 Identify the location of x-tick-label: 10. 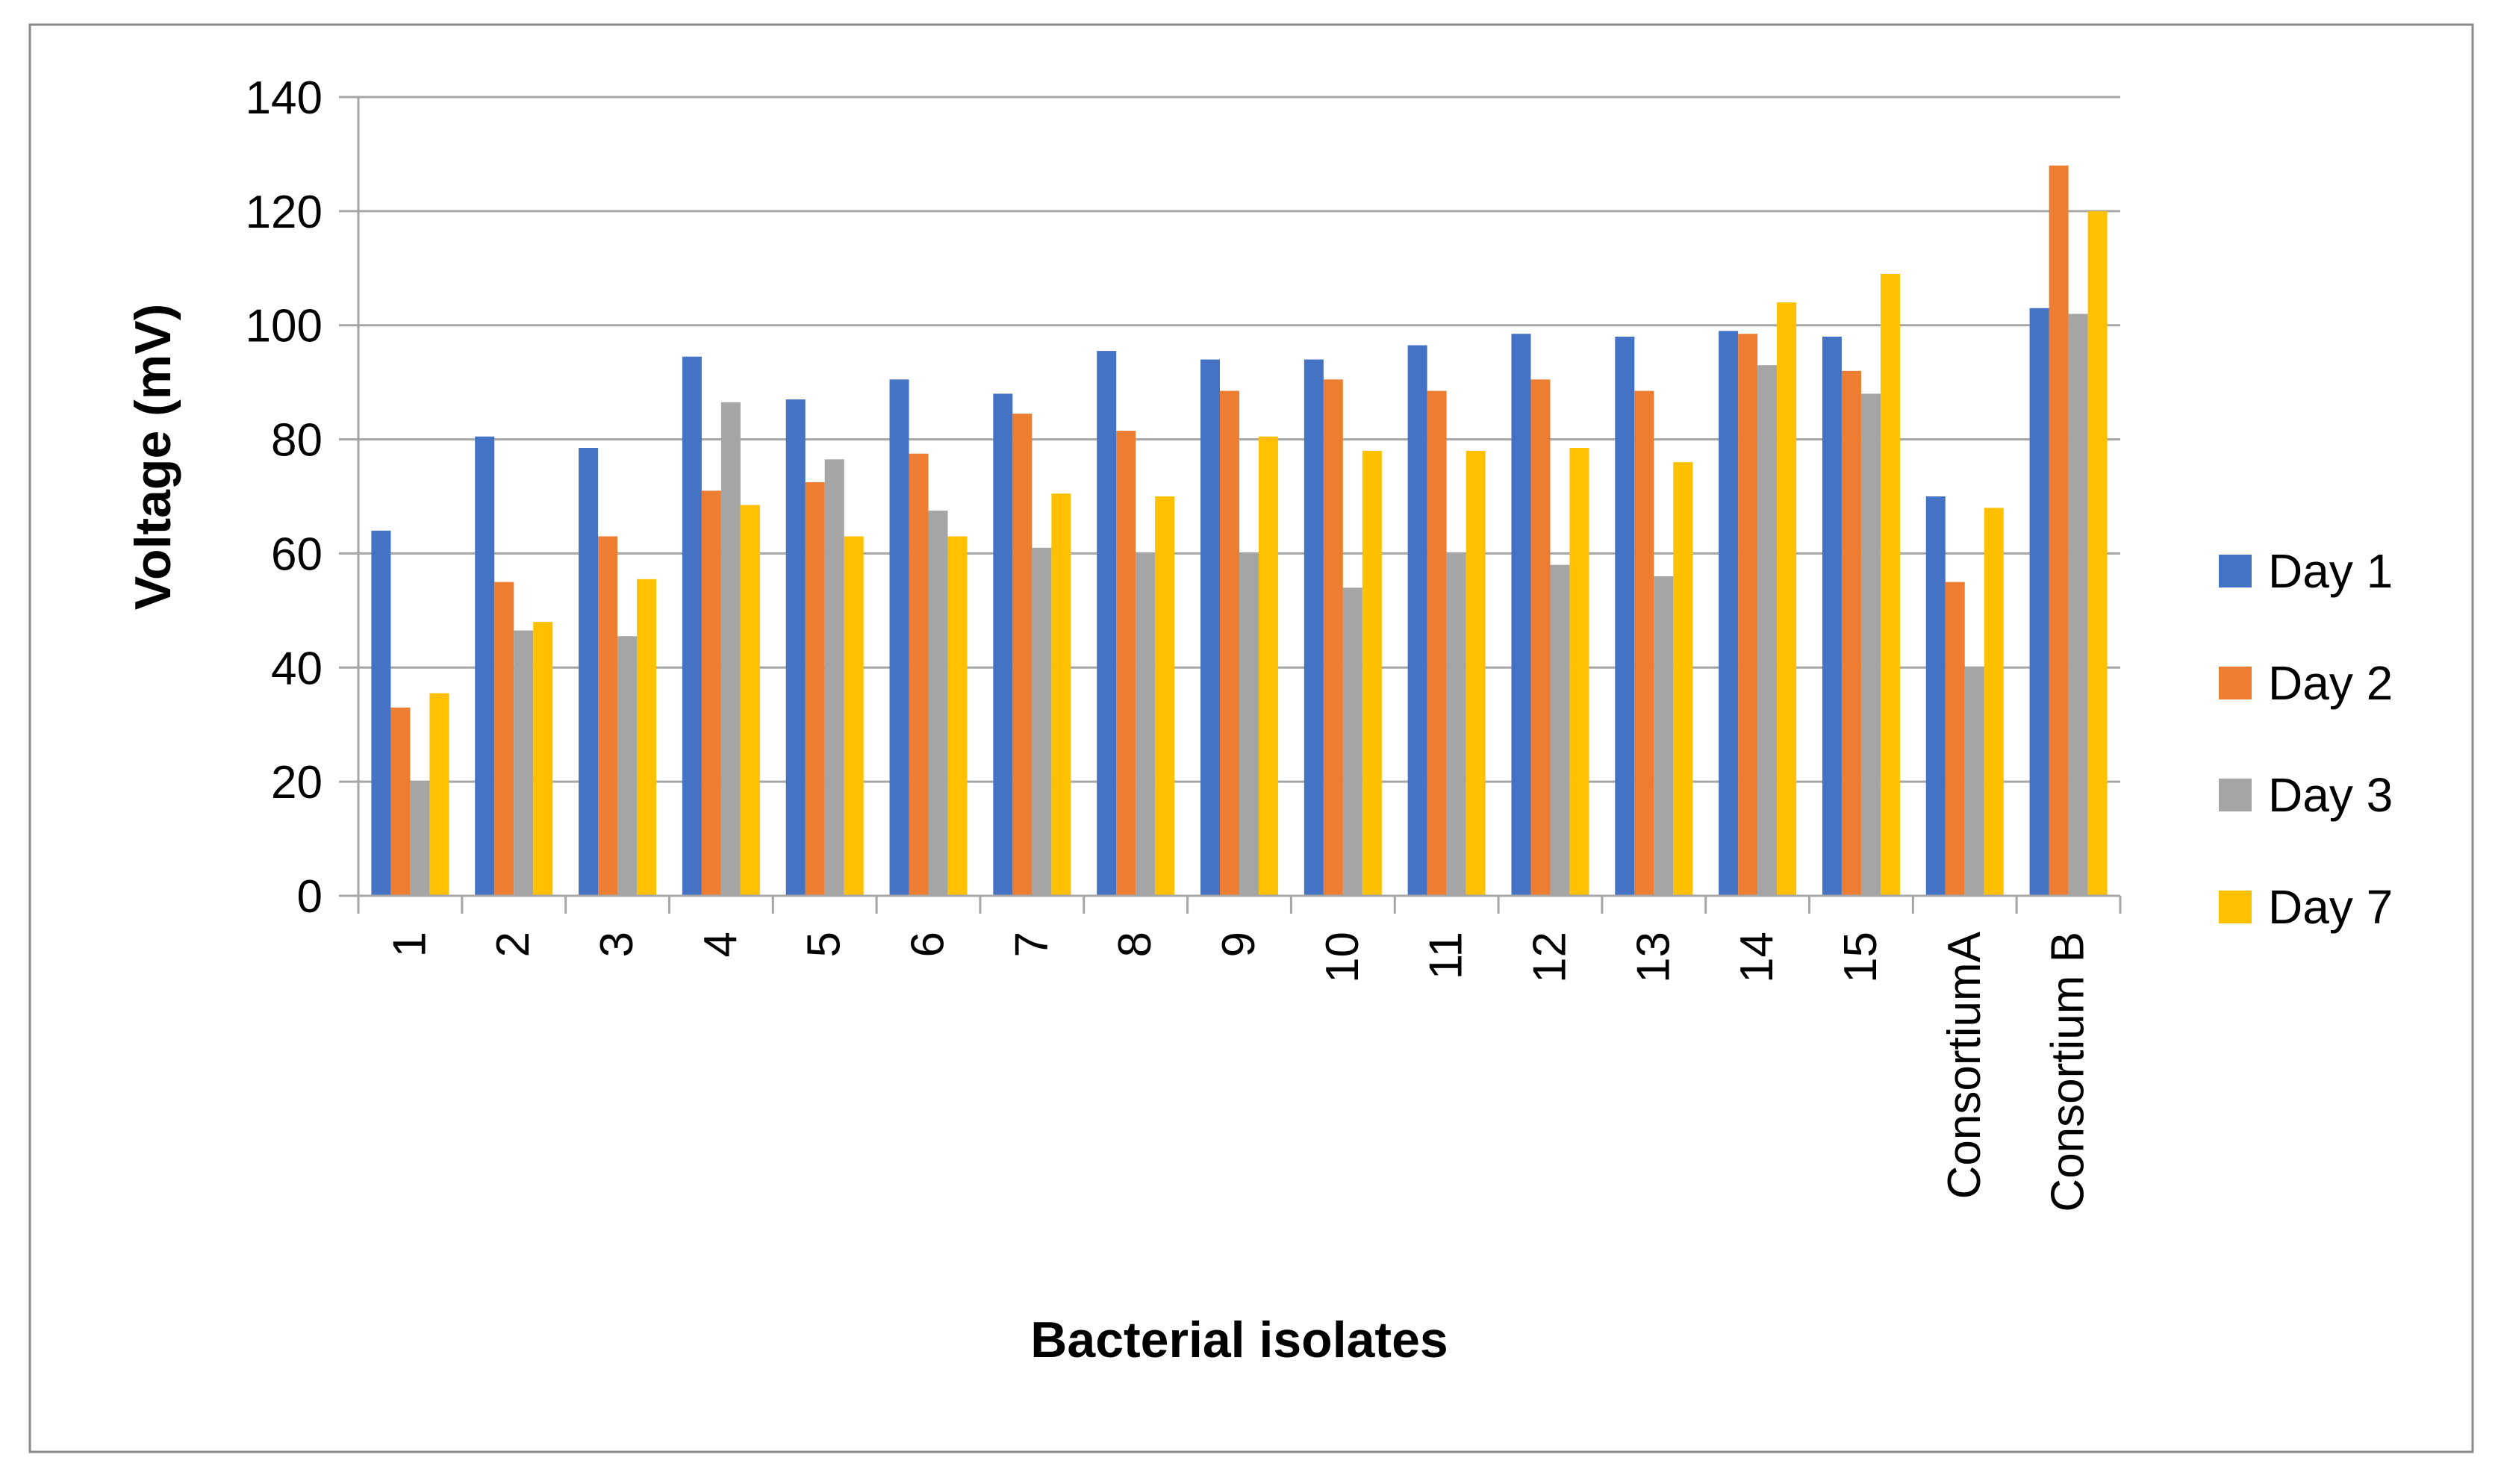
(1342, 957).